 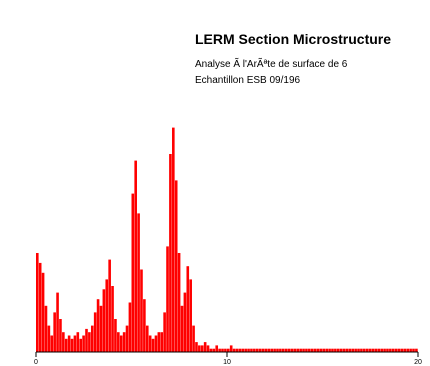 What do you see at coordinates (248, 80) in the screenshot?
I see `chart-subtitle-line-2: Echantillon ESB 09/196` at bounding box center [248, 80].